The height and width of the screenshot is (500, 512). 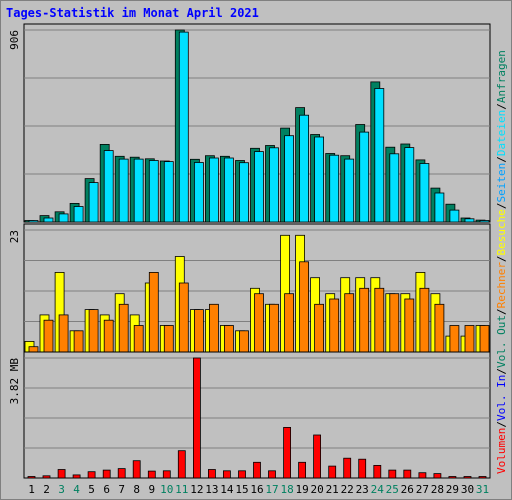 I want to click on x-tick-label: 22, so click(x=347, y=489).